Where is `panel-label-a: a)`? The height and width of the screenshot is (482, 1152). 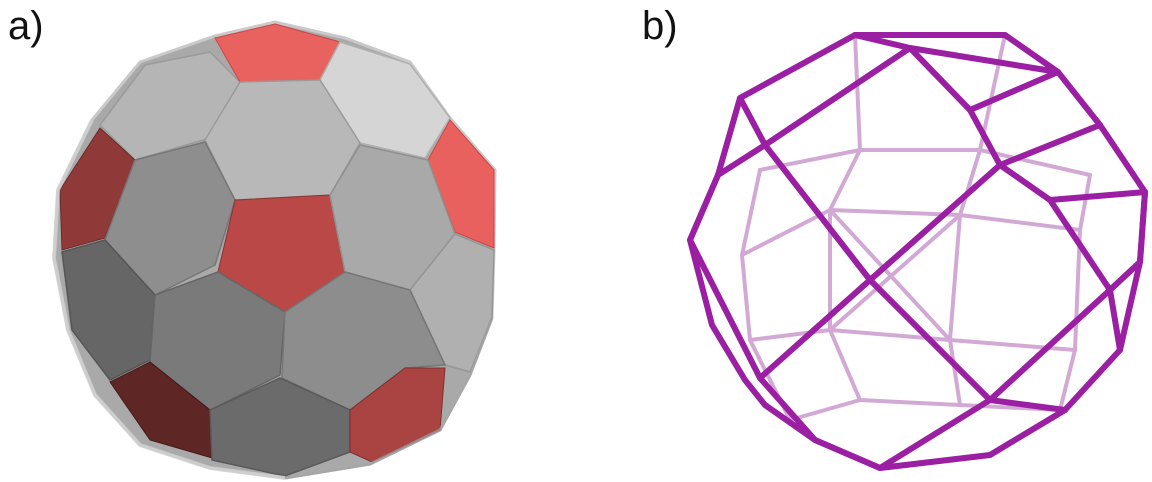
panel-label-a: a) is located at coordinates (26, 26).